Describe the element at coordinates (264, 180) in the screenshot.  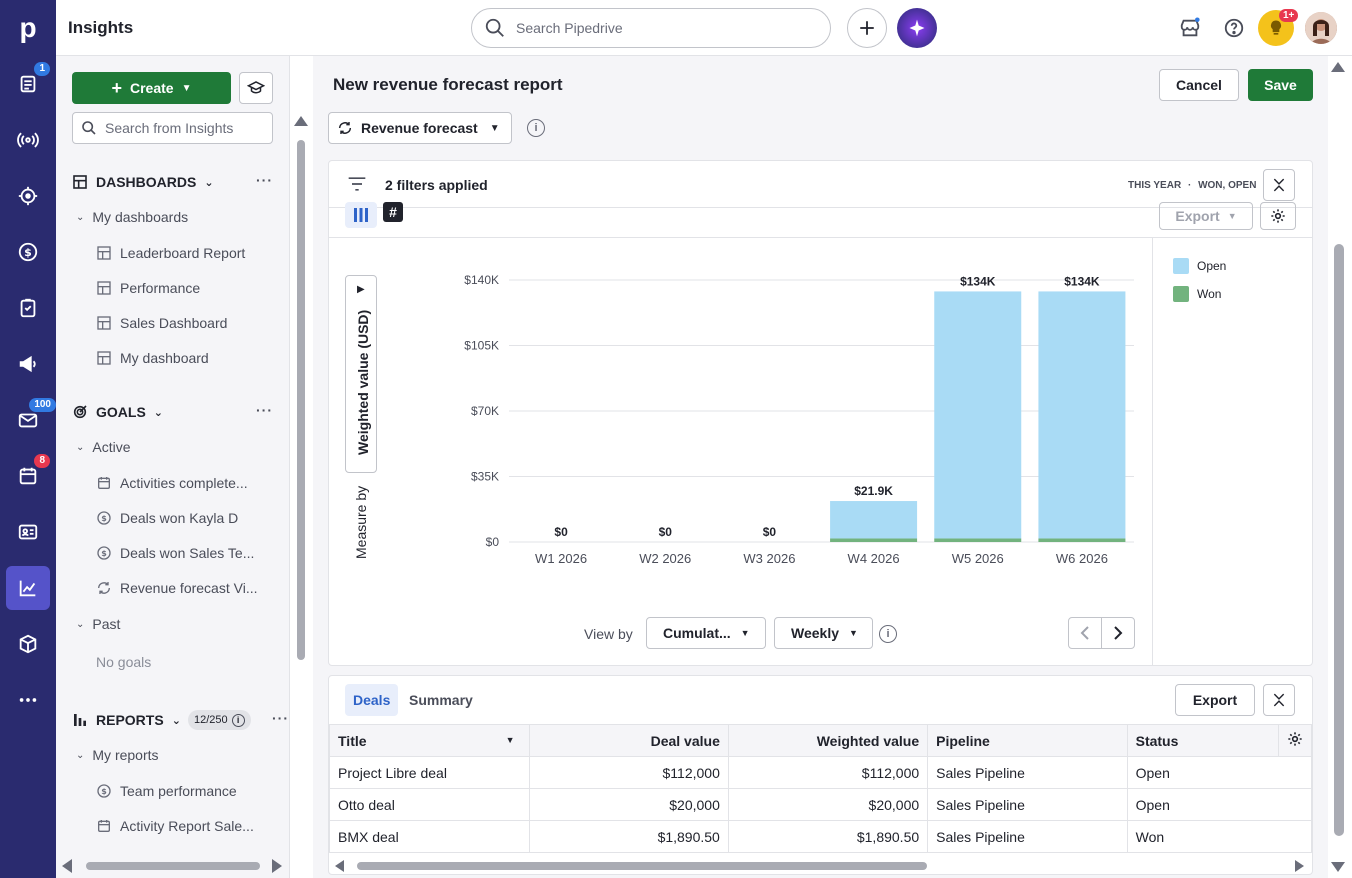
I see `dashboards-more-icon: ···` at that location.